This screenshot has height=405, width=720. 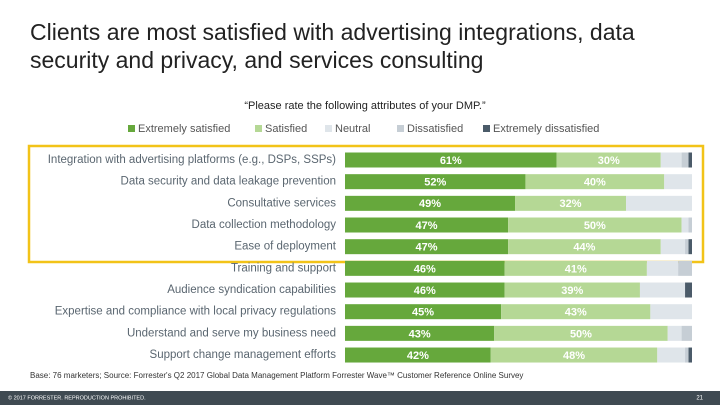 What do you see at coordinates (251, 290) in the screenshot?
I see `category-label: Audience syndication capabilities` at bounding box center [251, 290].